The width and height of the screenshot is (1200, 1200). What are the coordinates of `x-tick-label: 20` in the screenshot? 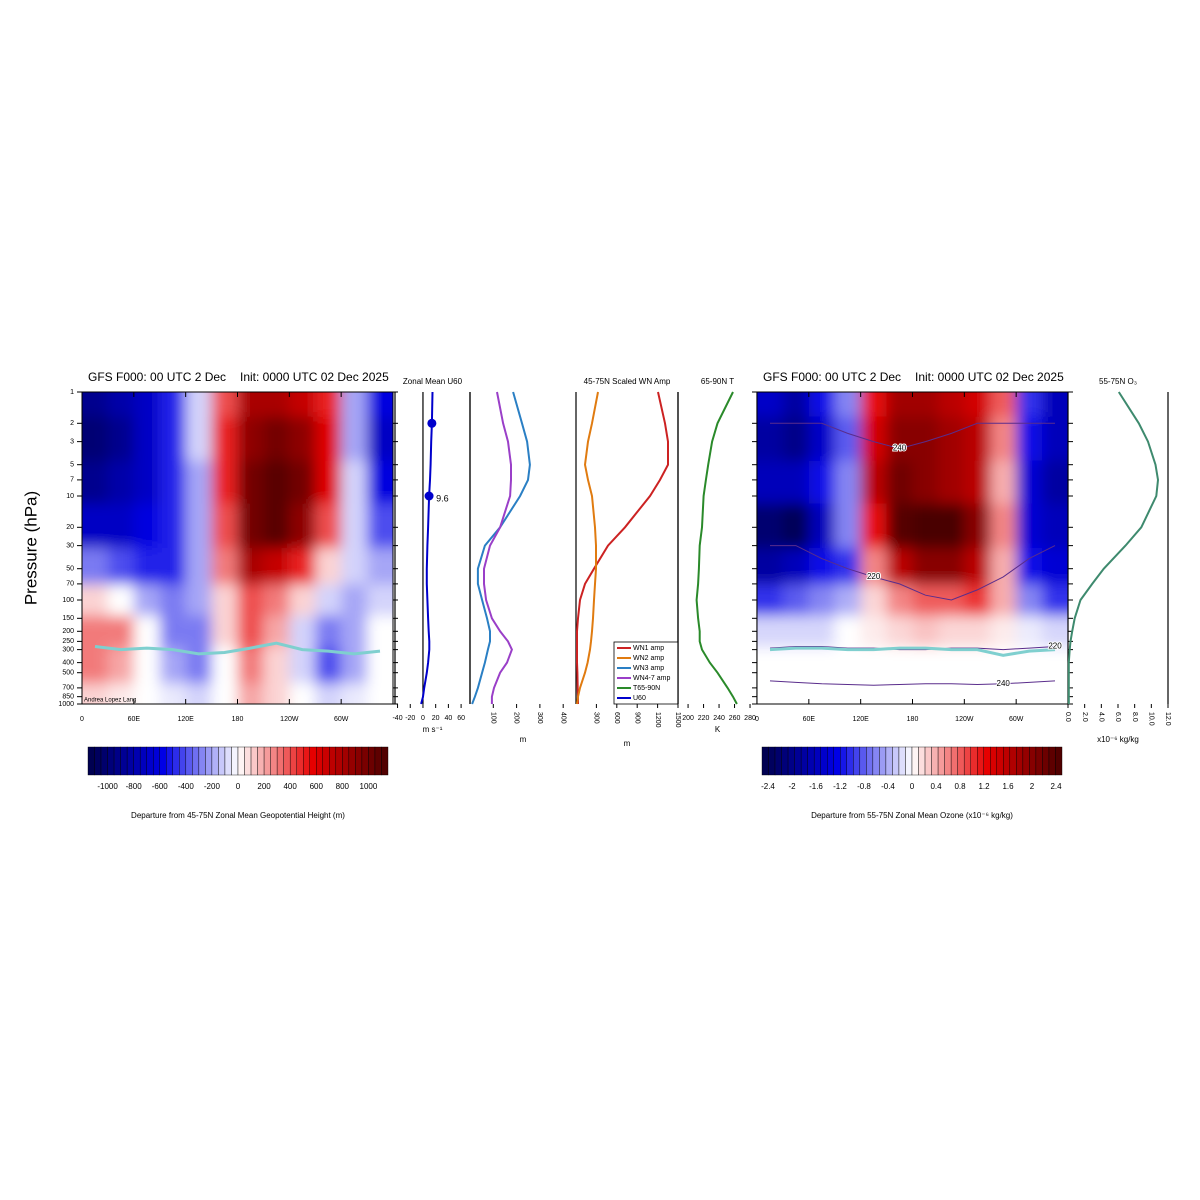 It's located at (436, 718).